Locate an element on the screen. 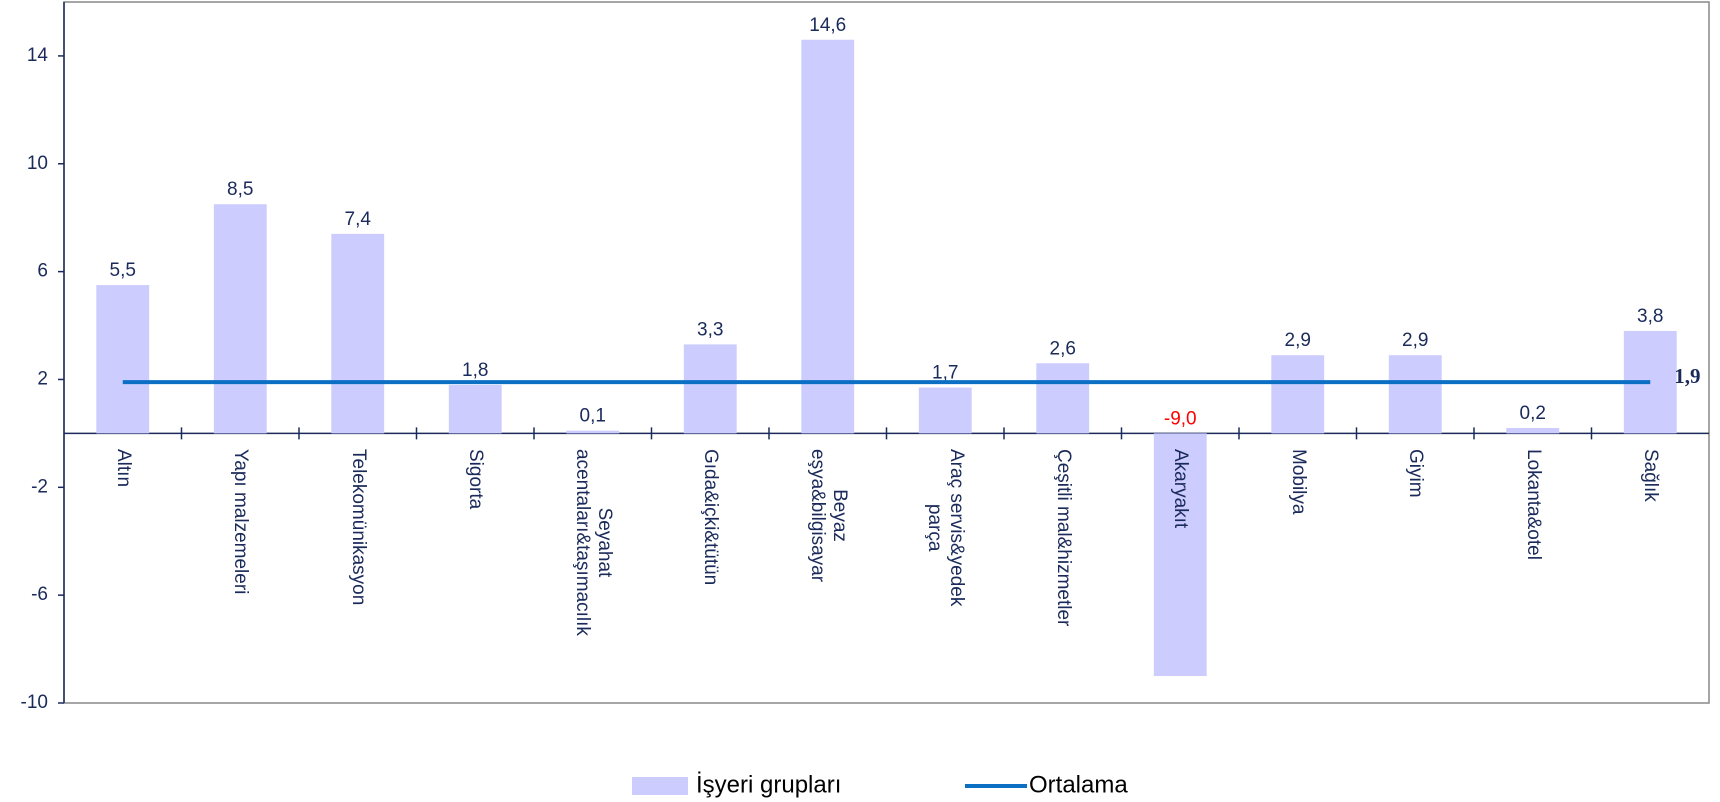 The width and height of the screenshot is (1720, 802). x-tick-label: Altın is located at coordinates (123, 468).